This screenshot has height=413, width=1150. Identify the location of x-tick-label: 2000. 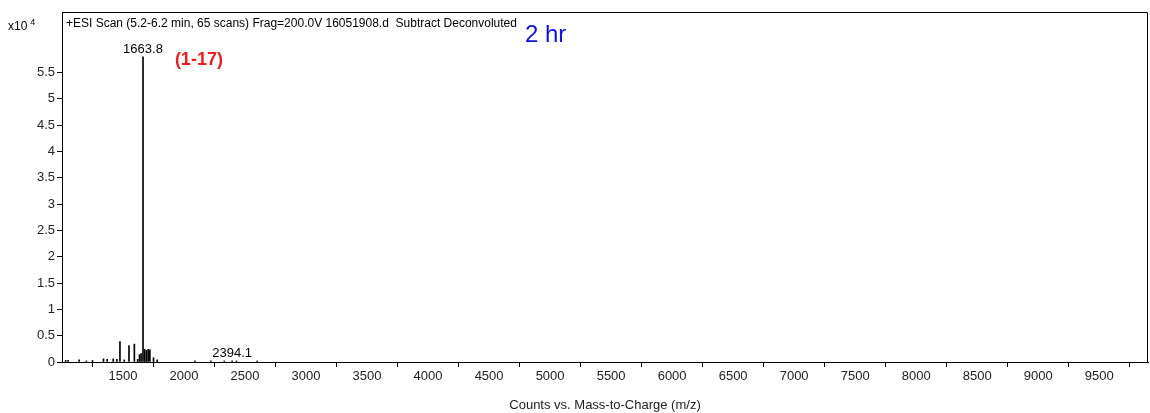
(184, 376).